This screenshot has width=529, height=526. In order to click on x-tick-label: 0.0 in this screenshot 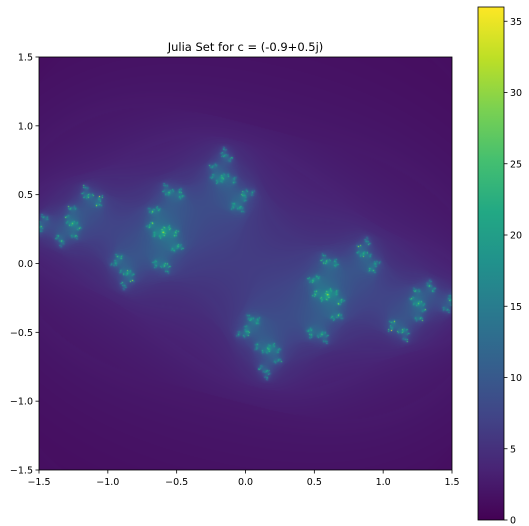, I will do `click(245, 482)`.